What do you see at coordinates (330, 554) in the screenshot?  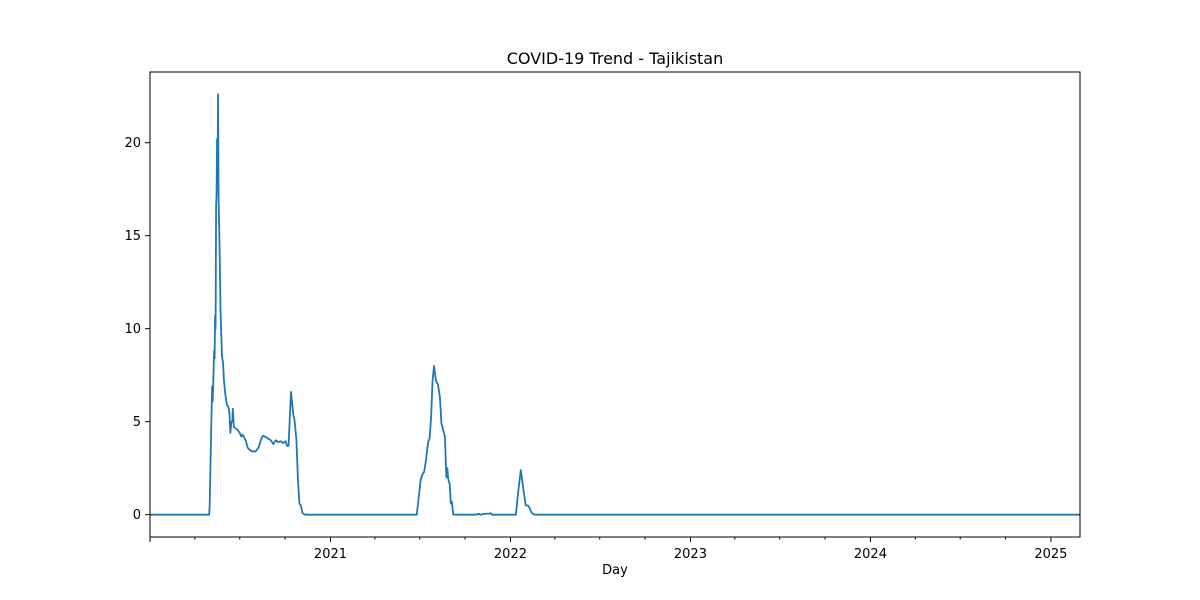 I see `x-tick-label: 2021` at bounding box center [330, 554].